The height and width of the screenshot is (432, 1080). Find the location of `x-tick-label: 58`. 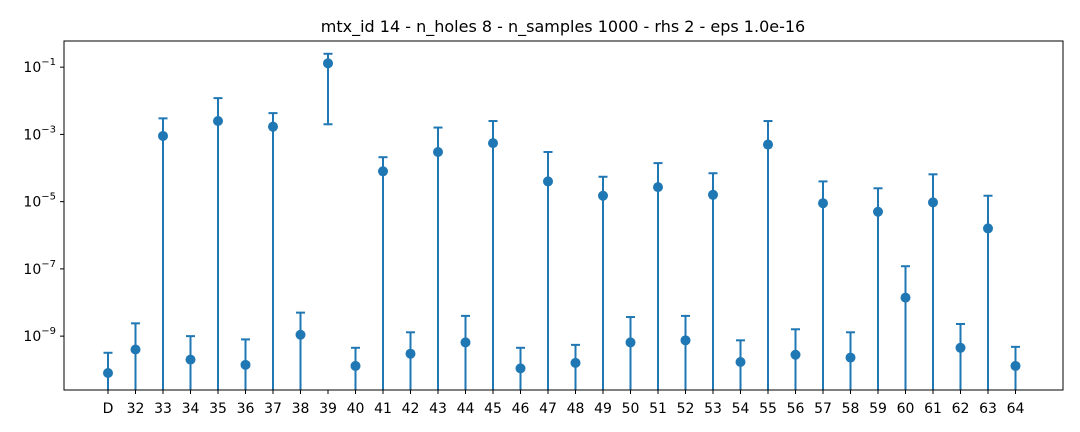

x-tick-label: 58 is located at coordinates (851, 409).